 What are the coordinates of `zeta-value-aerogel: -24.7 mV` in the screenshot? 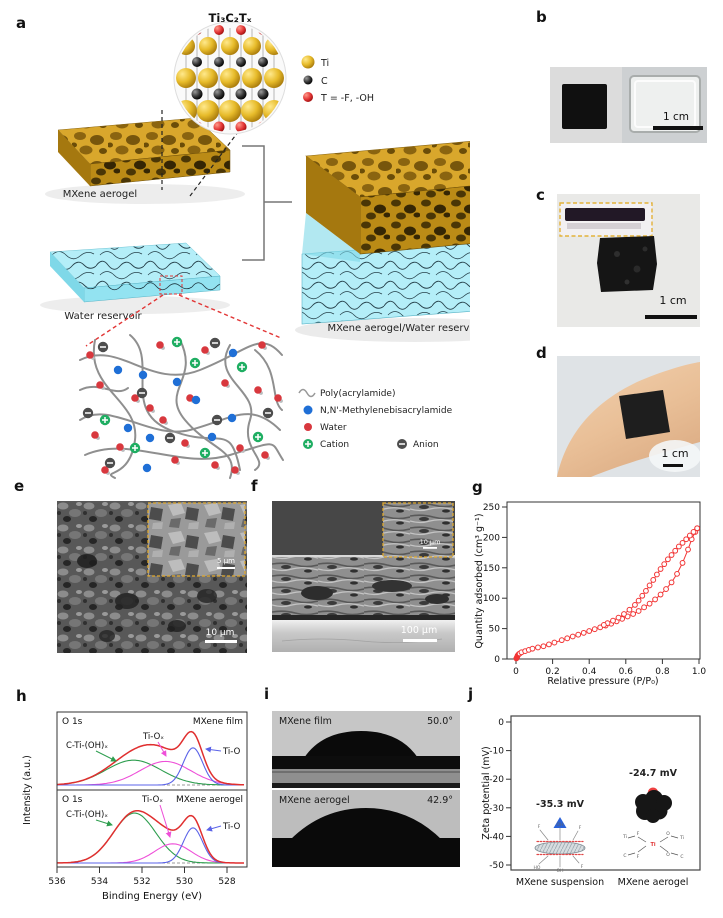 It's located at (653, 773).